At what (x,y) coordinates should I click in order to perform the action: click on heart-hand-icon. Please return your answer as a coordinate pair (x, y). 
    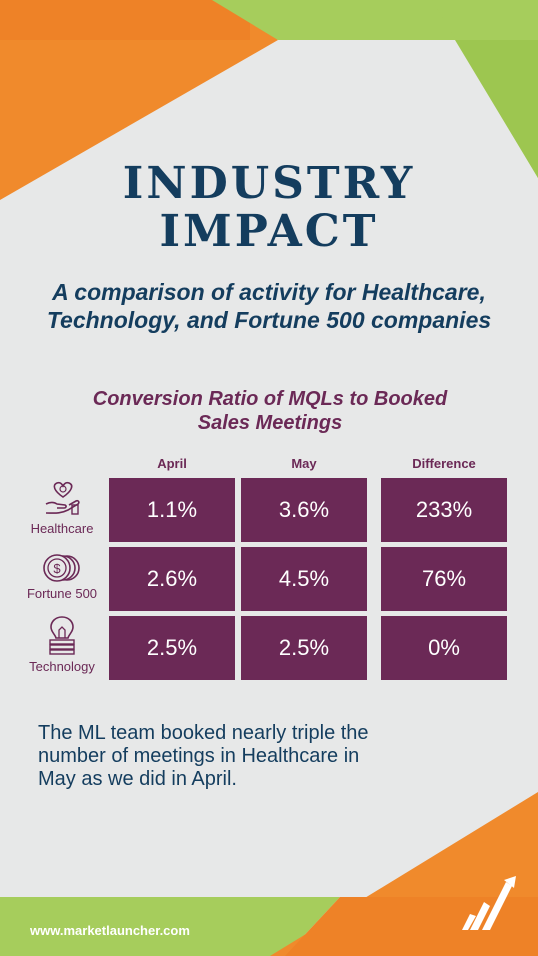
    Looking at the image, I should click on (62, 498).